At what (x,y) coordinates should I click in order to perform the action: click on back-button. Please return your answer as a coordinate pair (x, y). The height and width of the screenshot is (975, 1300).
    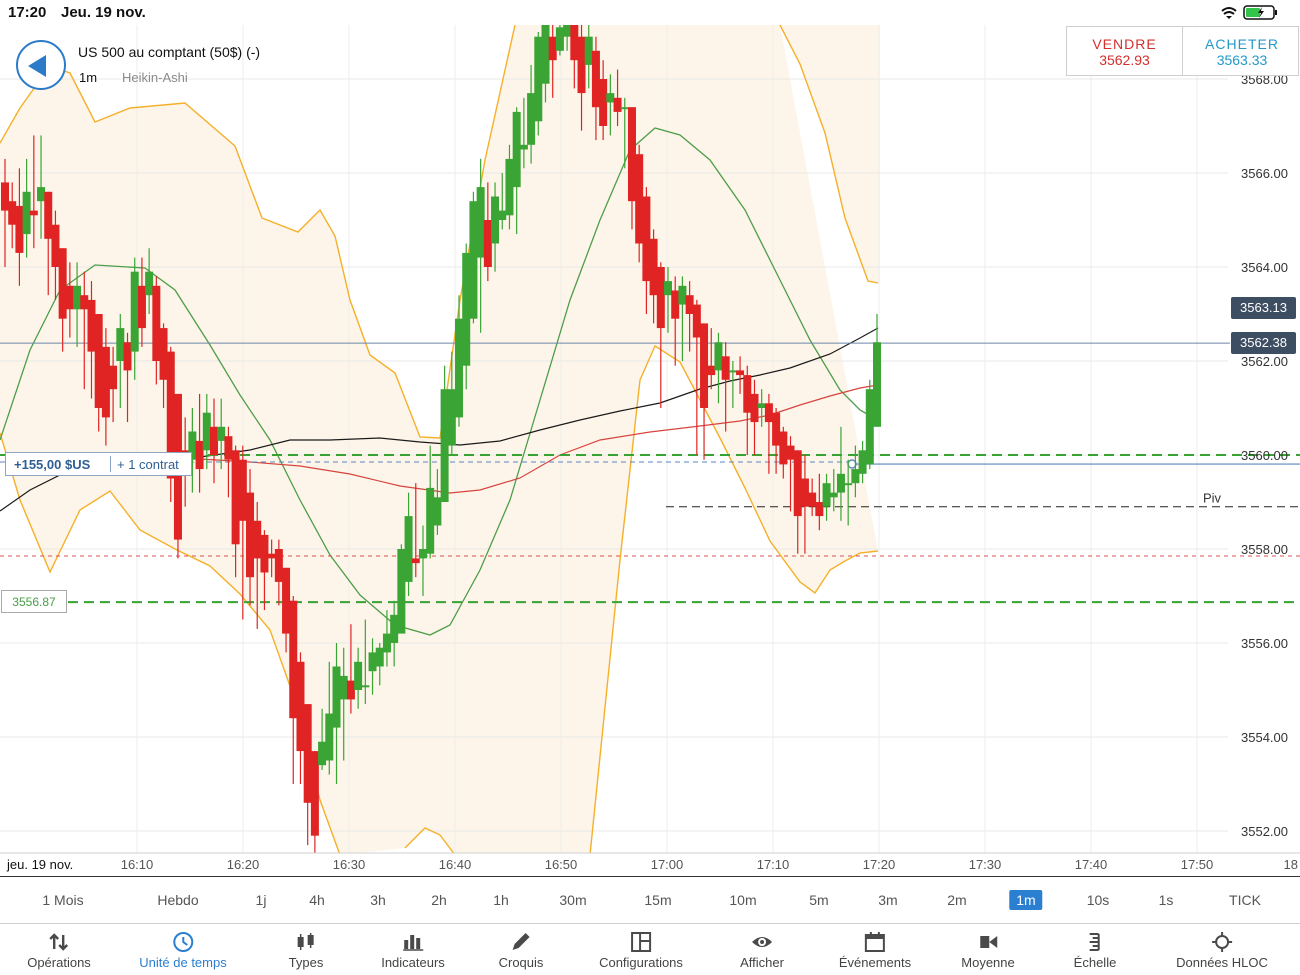
    Looking at the image, I should click on (41, 65).